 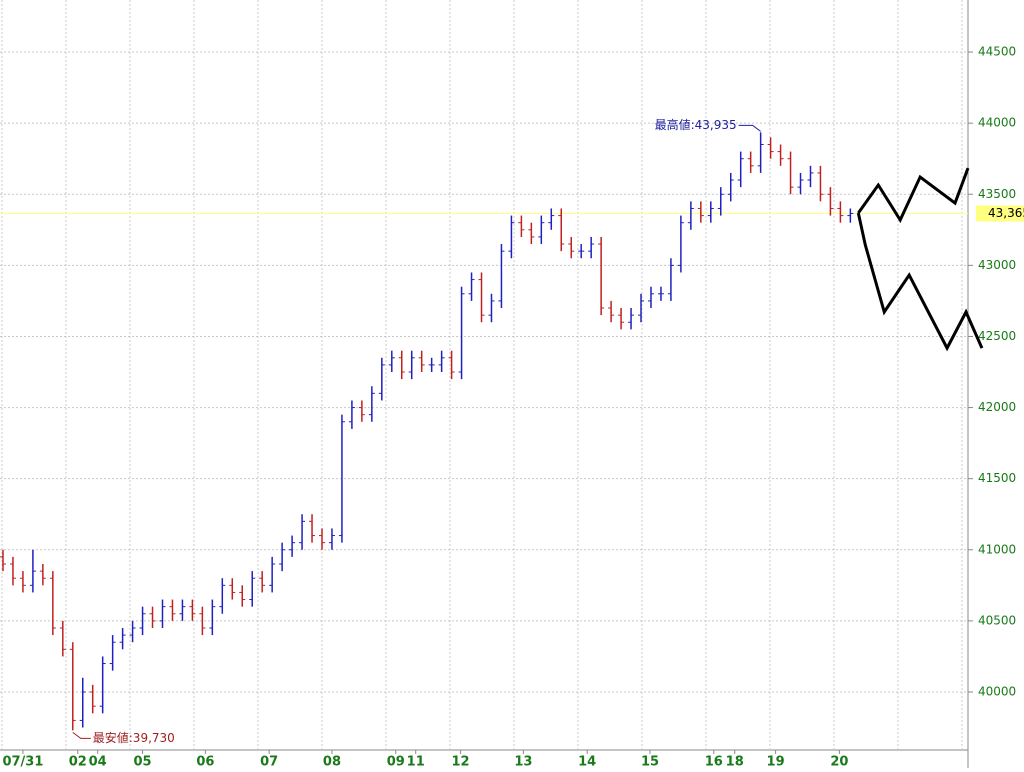 I want to click on x-tick-label: 13, so click(x=523, y=762).